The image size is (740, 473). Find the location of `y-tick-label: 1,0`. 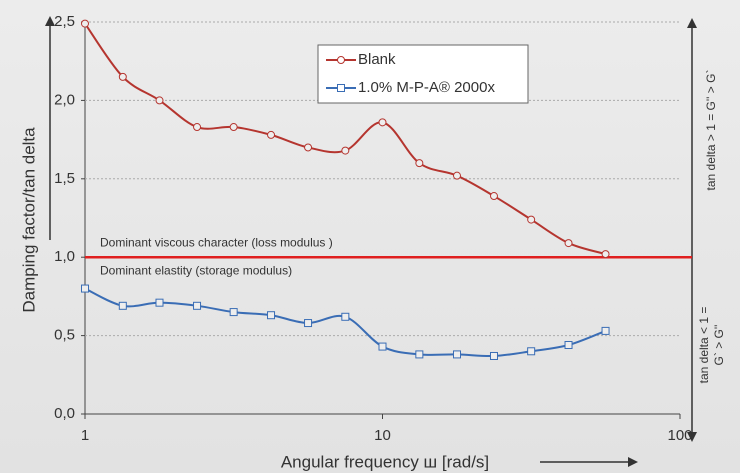

y-tick-label: 1,0 is located at coordinates (64, 256).